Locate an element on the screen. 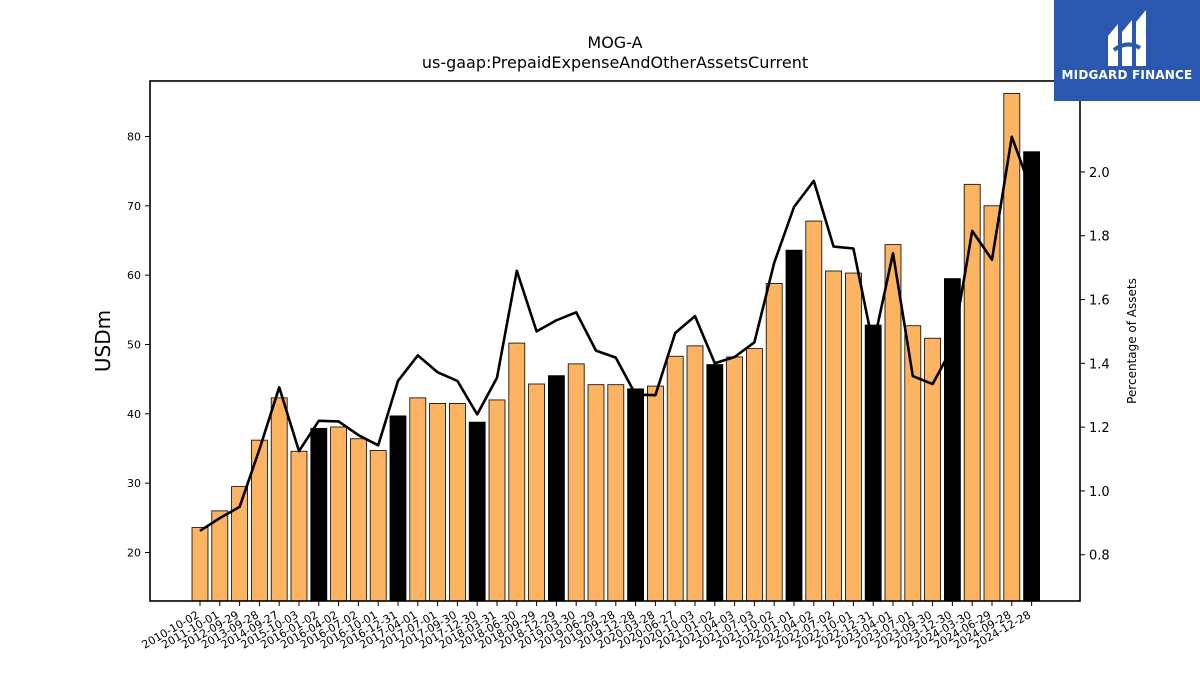 This screenshot has width=1200, height=675. y2-tick-label: 1.6 is located at coordinates (1099, 301).